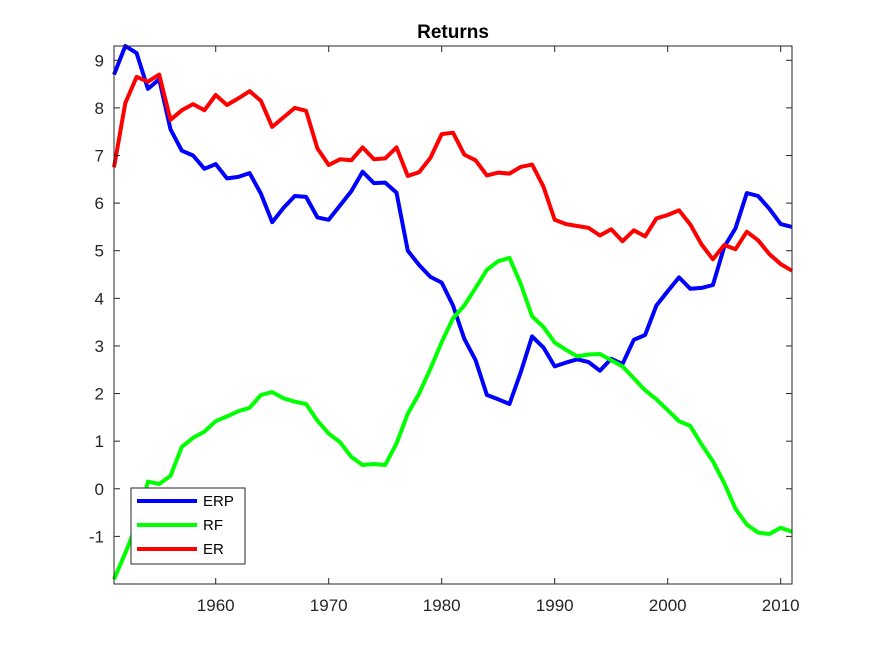 This screenshot has width=875, height=656. I want to click on legend-label-rf: RF, so click(213, 525).